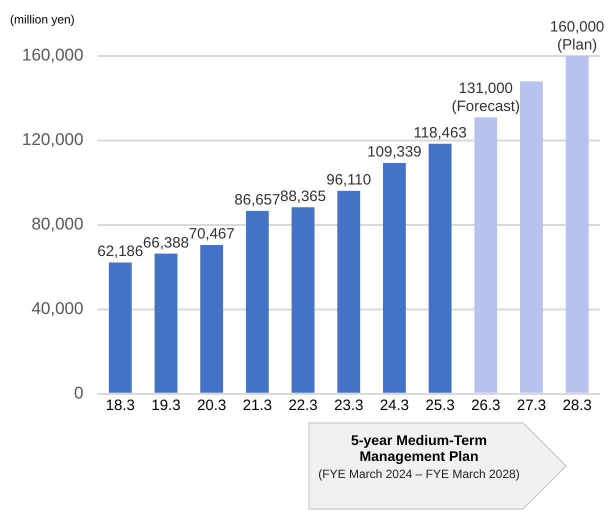 This screenshot has width=616, height=521. I want to click on x-tick-label: 26.3, so click(485, 405).